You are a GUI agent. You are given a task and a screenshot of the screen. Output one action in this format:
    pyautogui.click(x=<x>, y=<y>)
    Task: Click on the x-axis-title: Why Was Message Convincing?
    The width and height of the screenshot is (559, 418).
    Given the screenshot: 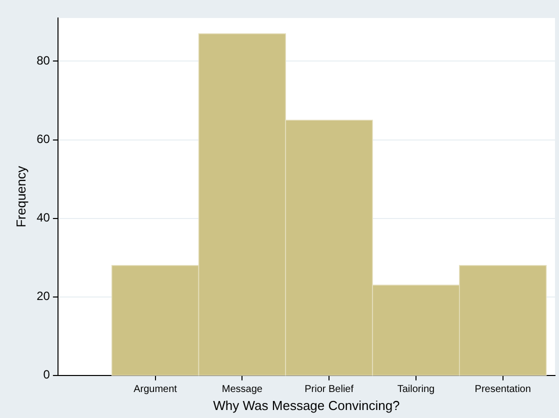 What is the action you would take?
    pyautogui.click(x=306, y=405)
    